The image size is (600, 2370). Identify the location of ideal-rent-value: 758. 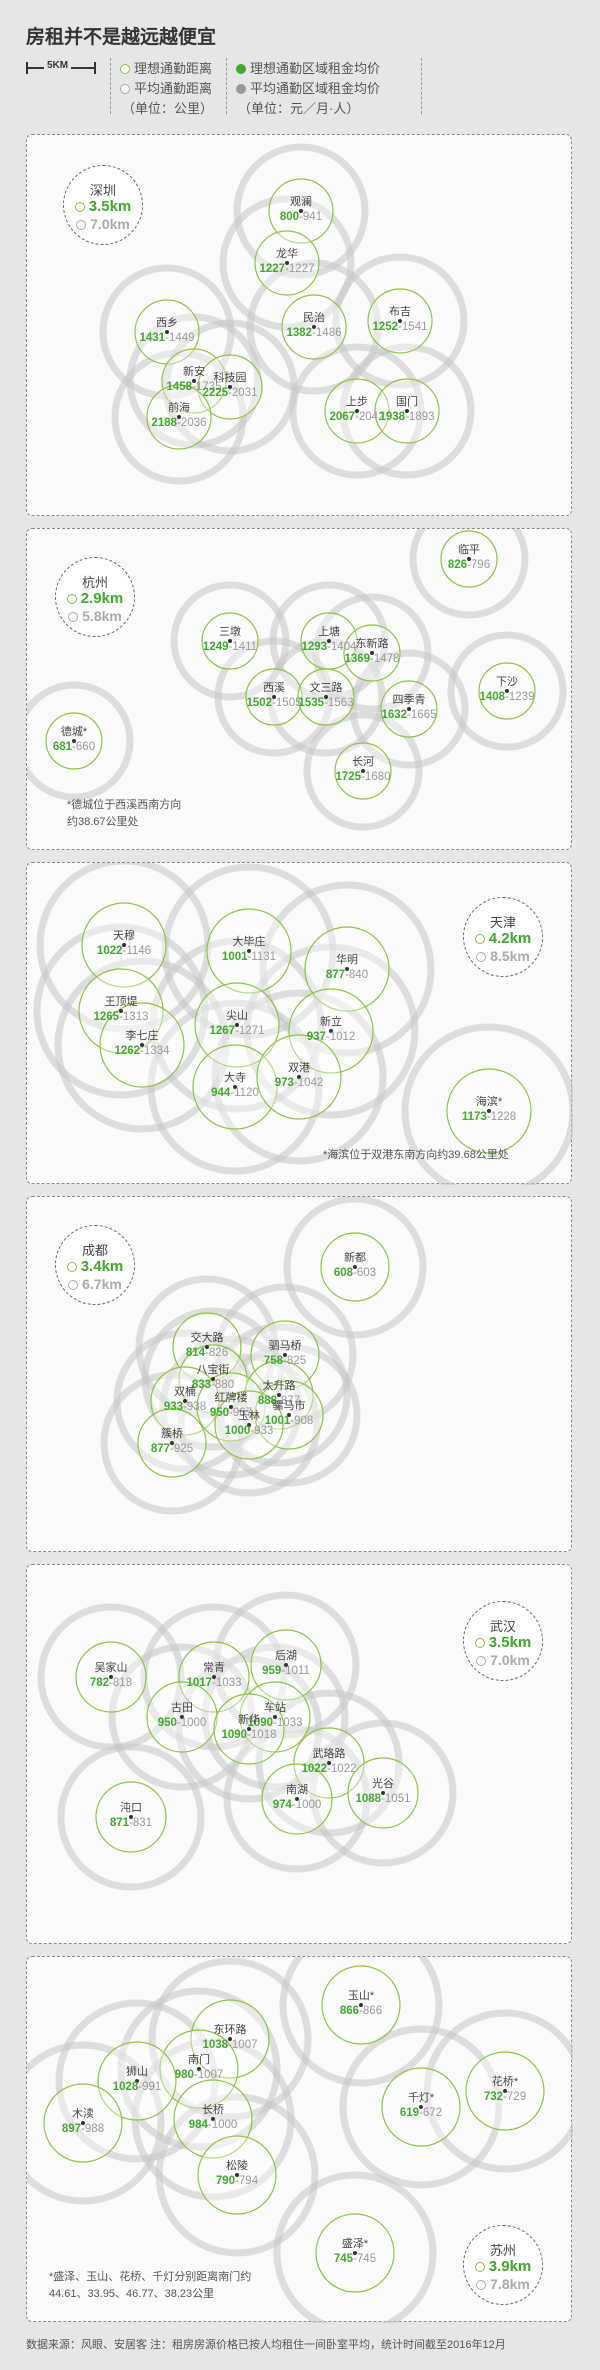
(274, 1361).